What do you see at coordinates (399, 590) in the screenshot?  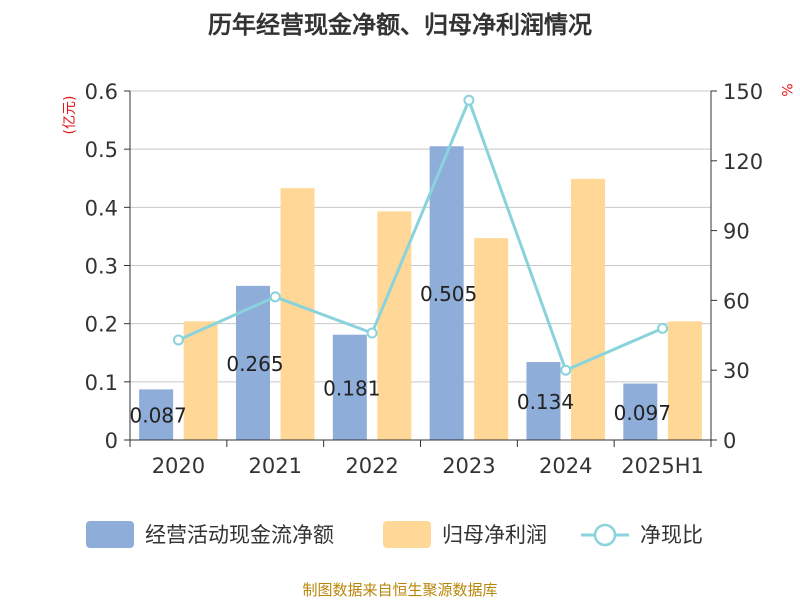 I see `source-note: 制图数据来自恒生聚源数据库` at bounding box center [399, 590].